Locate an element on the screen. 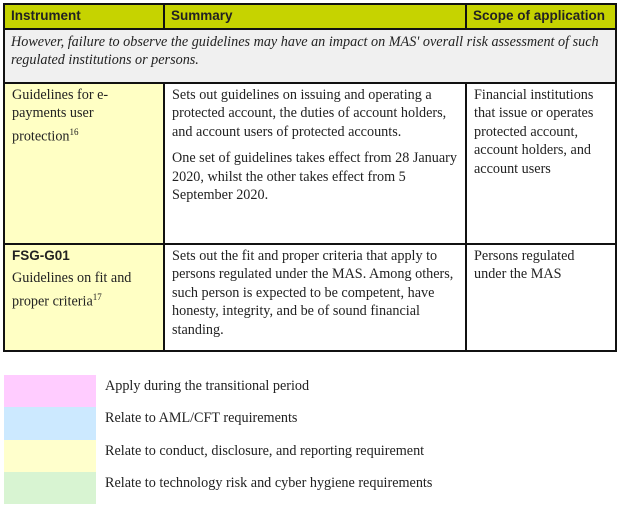 The height and width of the screenshot is (509, 619). header-summary: Summary is located at coordinates (315, 16).